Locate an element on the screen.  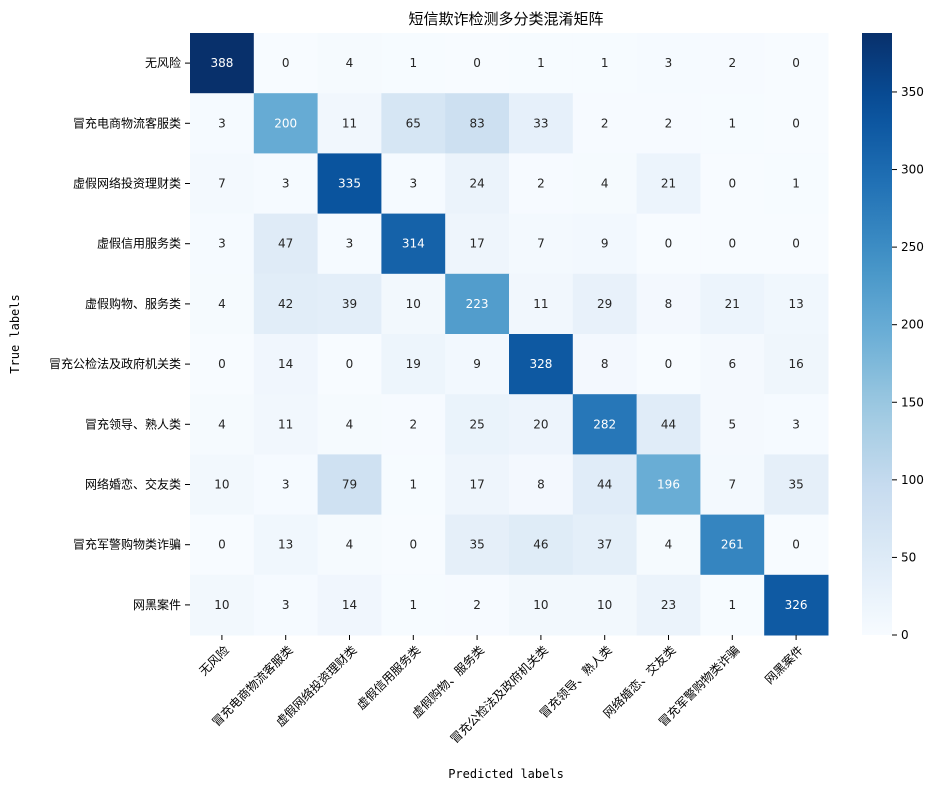
cell-value-label: 35 is located at coordinates (795, 485).